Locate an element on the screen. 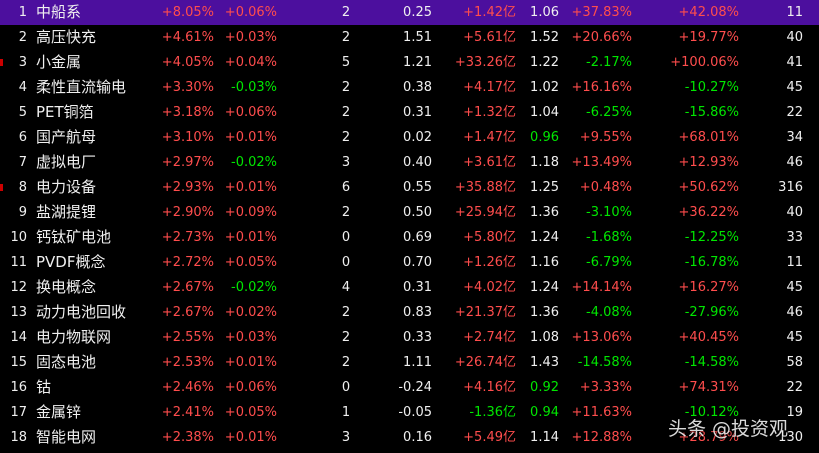 The image size is (819, 453). table-cell: 15 is located at coordinates (18, 362).